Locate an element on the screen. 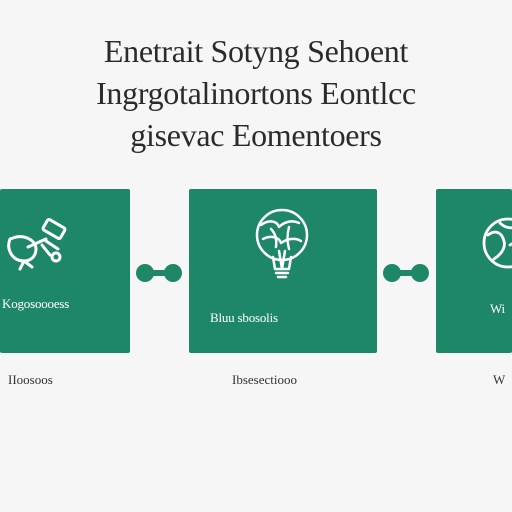  step-label-2: Bluu sbosolis is located at coordinates (244, 317).